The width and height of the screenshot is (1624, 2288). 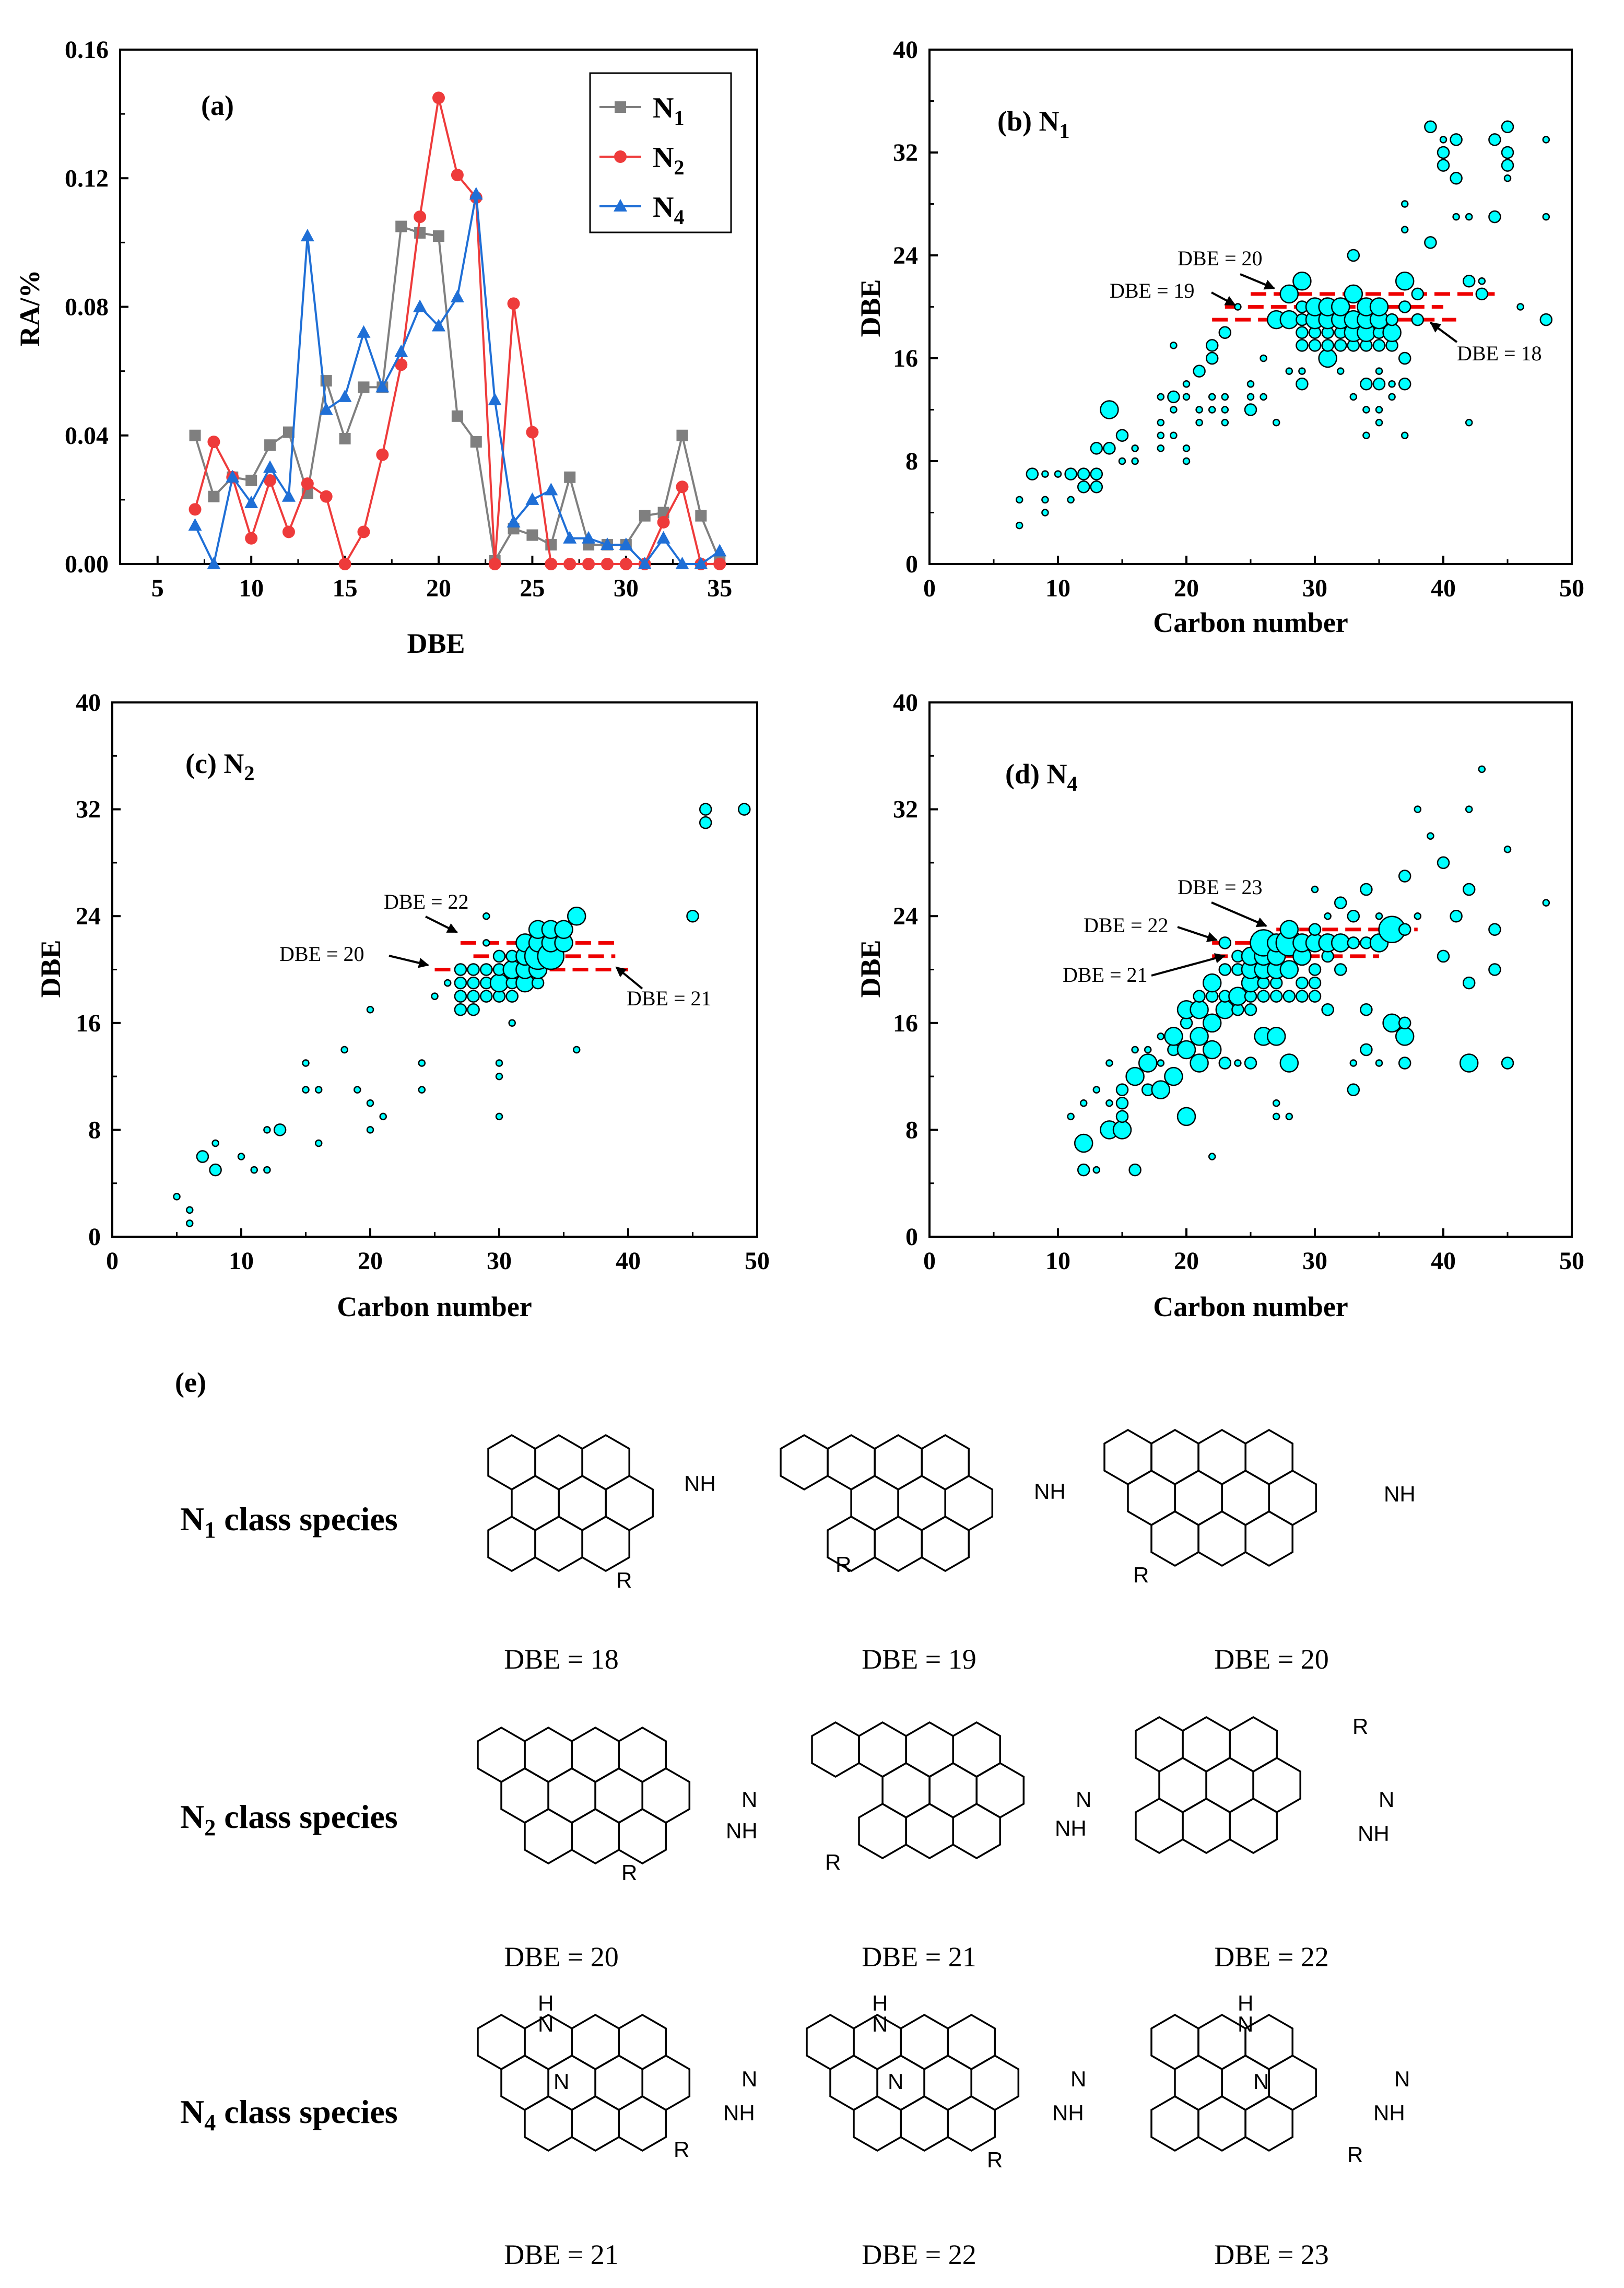 I want to click on class-label-n4-sub: 4, so click(x=210, y=2123).